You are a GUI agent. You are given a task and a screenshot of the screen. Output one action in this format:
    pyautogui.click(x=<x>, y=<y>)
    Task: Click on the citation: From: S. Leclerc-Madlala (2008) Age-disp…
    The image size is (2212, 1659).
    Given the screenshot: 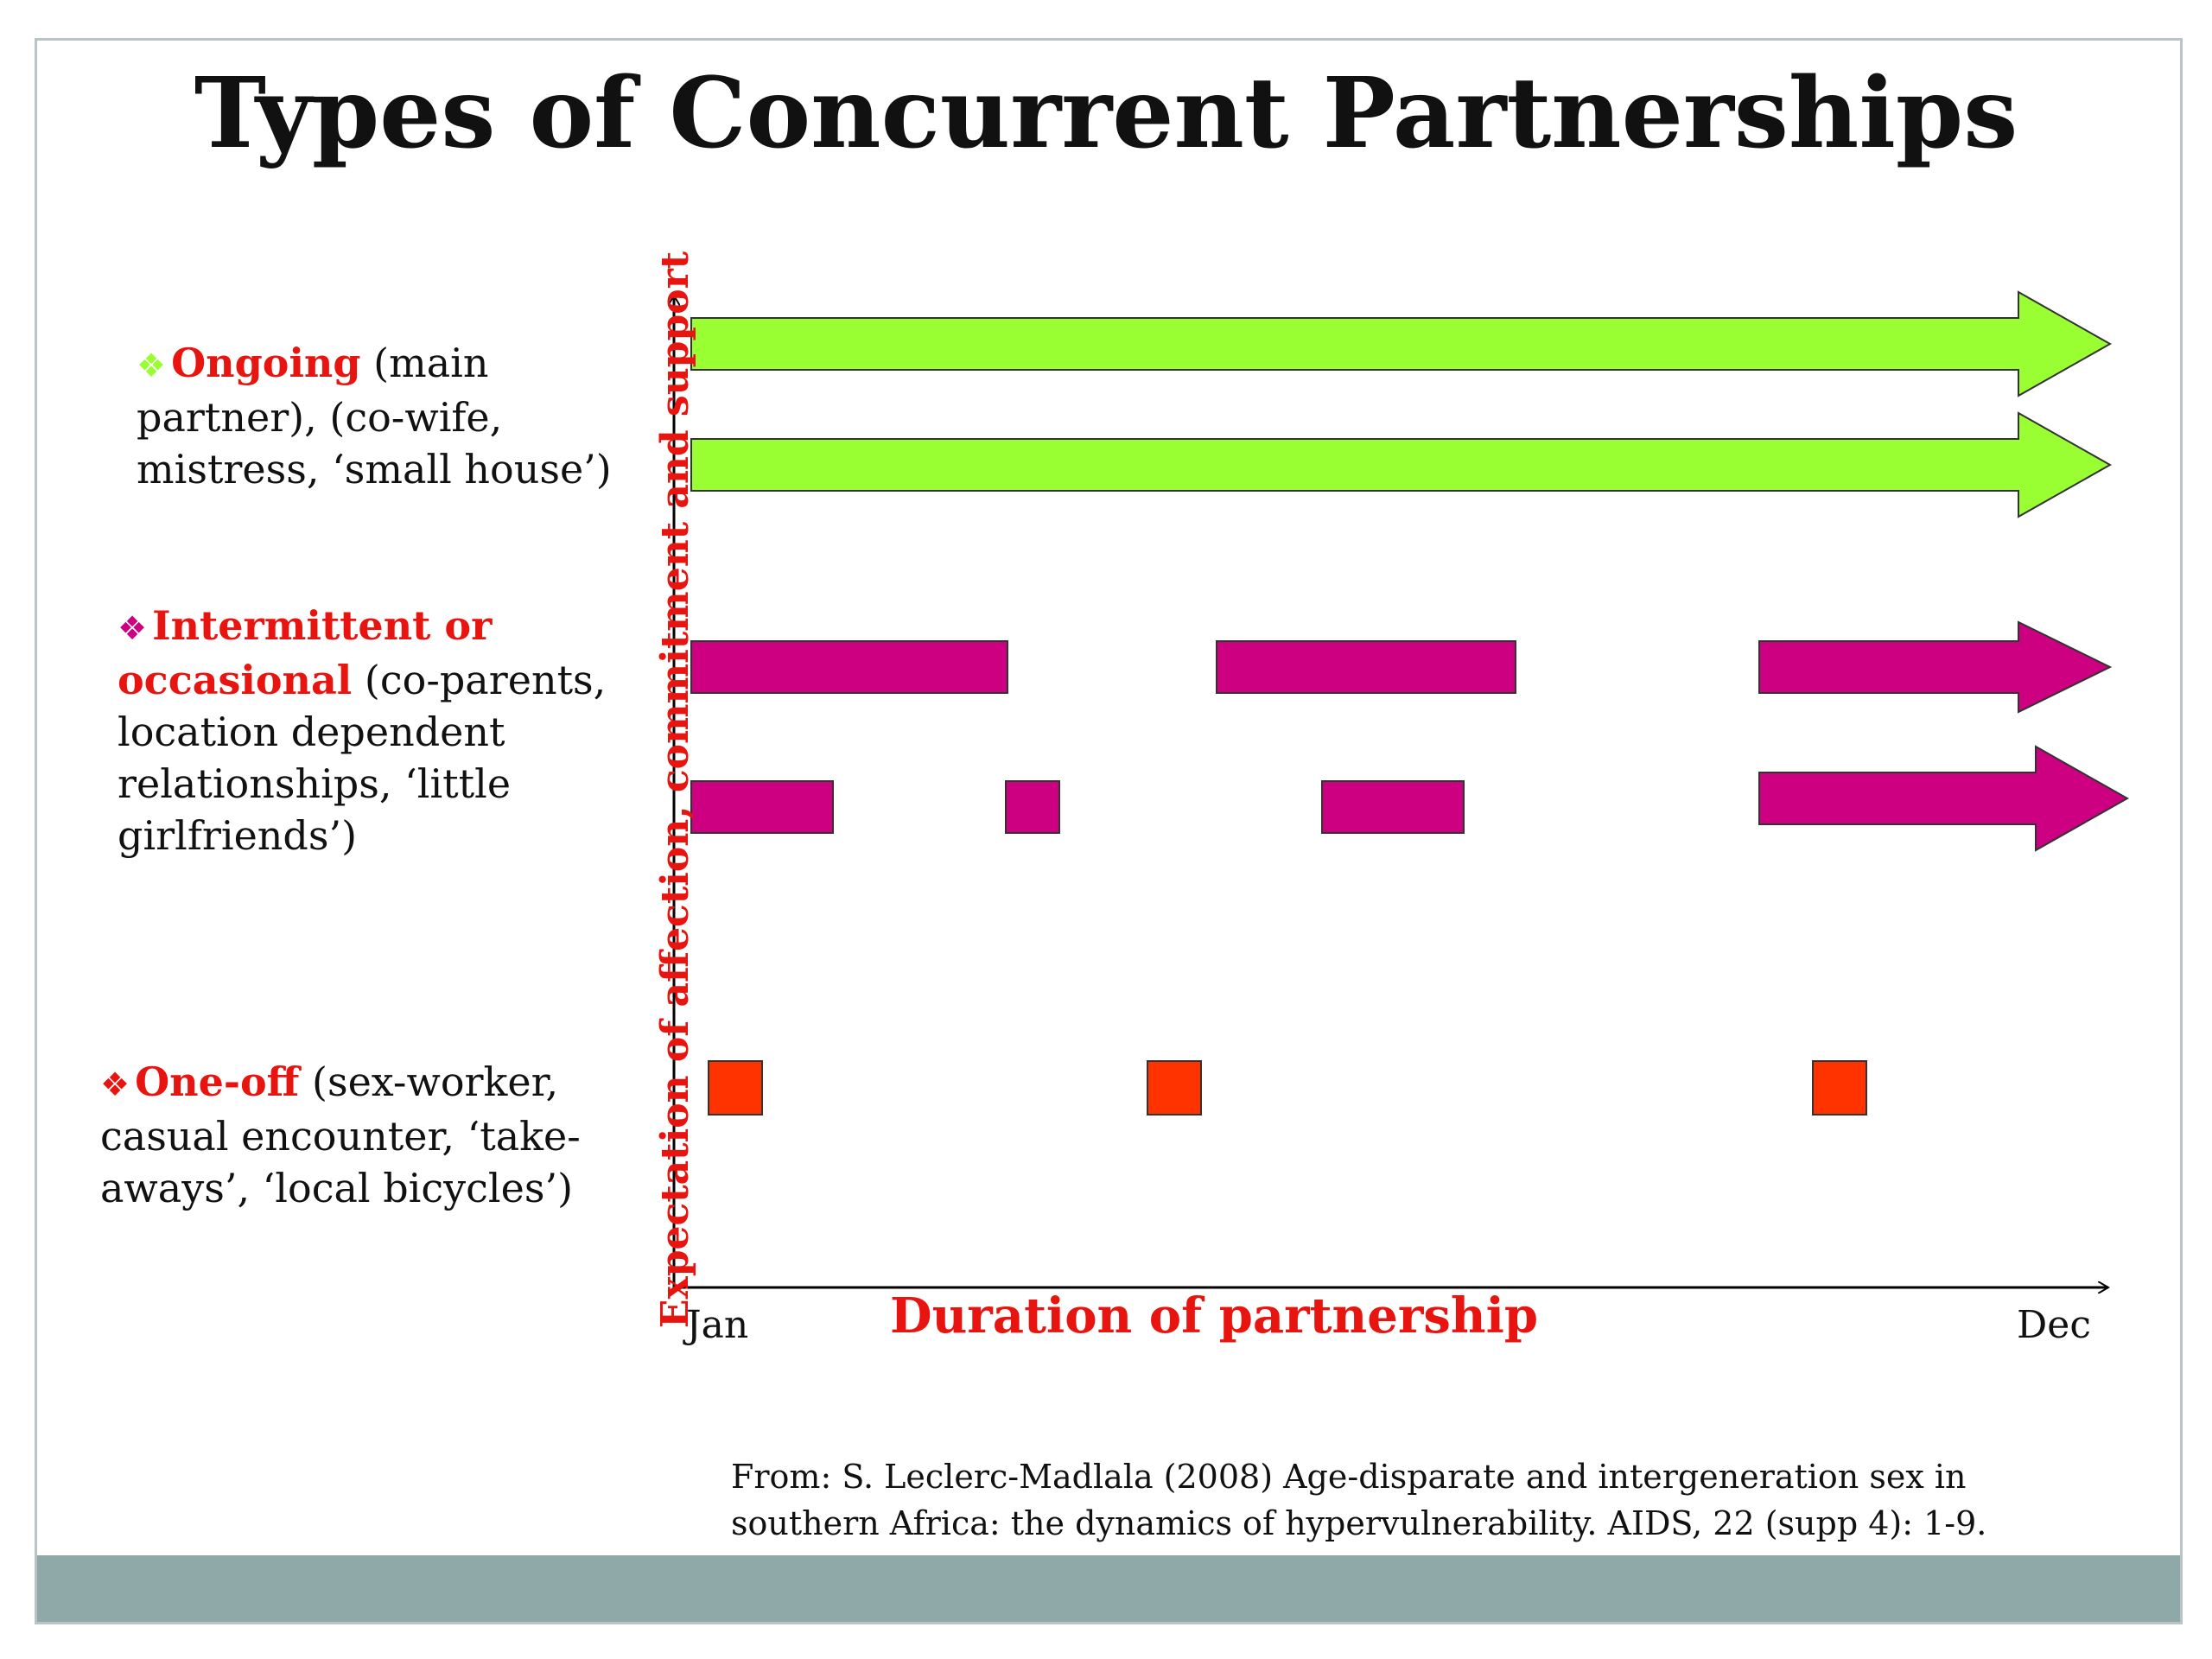 What is the action you would take?
    pyautogui.click(x=1359, y=1500)
    